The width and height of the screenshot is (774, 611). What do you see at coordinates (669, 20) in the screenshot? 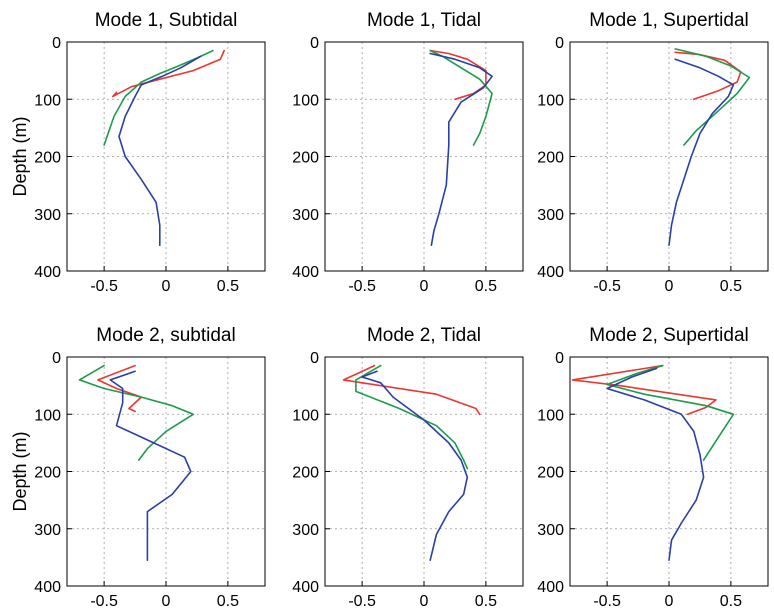
I see `panel-title: Mode 1, Supertidal` at bounding box center [669, 20].